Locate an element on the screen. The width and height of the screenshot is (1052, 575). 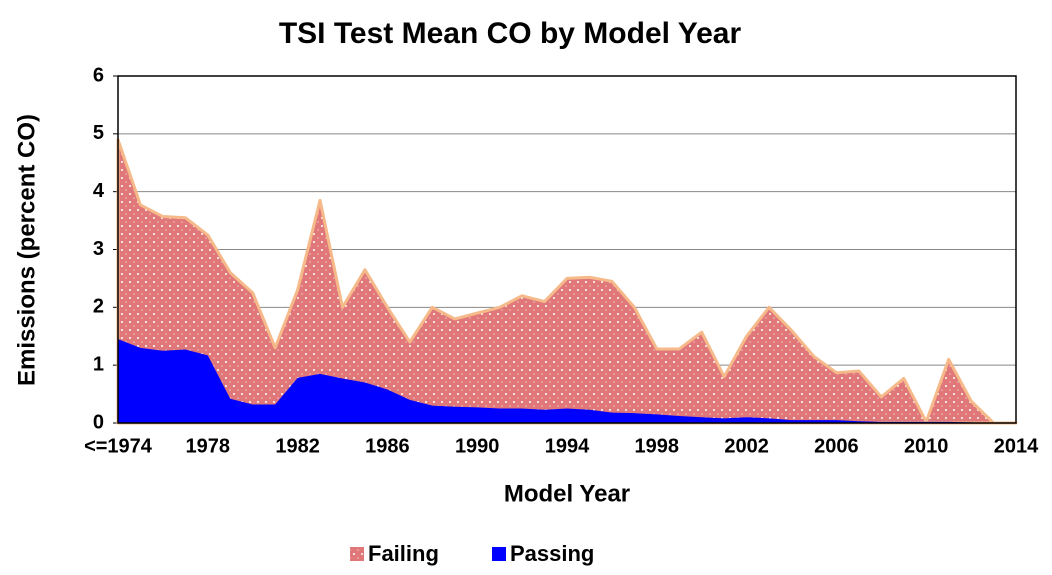
y-tick-label: 4 is located at coordinates (99, 191).